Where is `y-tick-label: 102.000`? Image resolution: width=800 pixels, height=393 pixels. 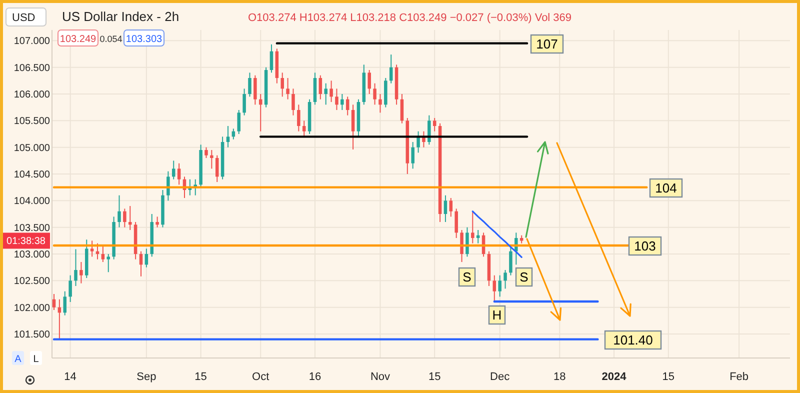
y-tick-label: 102.000 is located at coordinates (32, 308).